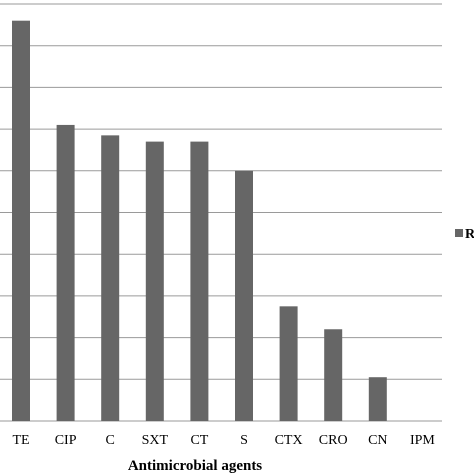  I want to click on bar-sxt, so click(154, 281).